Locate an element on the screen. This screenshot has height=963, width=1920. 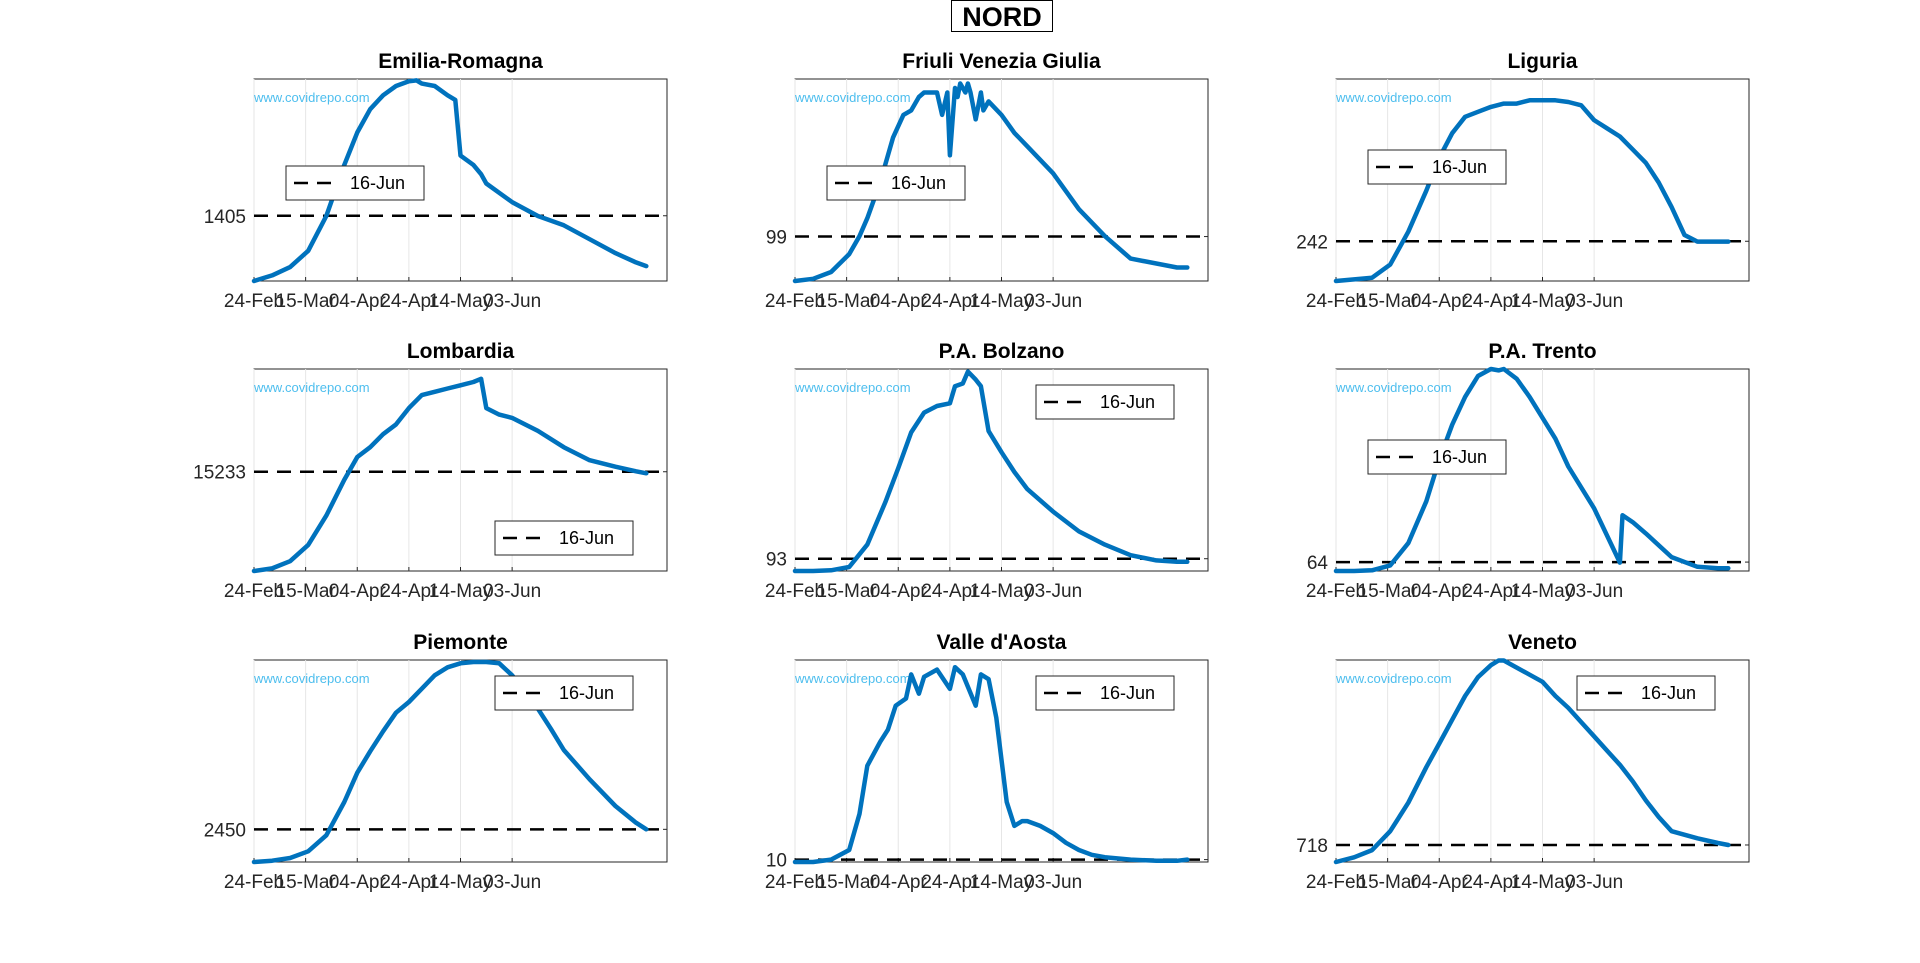
chart-title: Lombardia is located at coordinates (461, 351).